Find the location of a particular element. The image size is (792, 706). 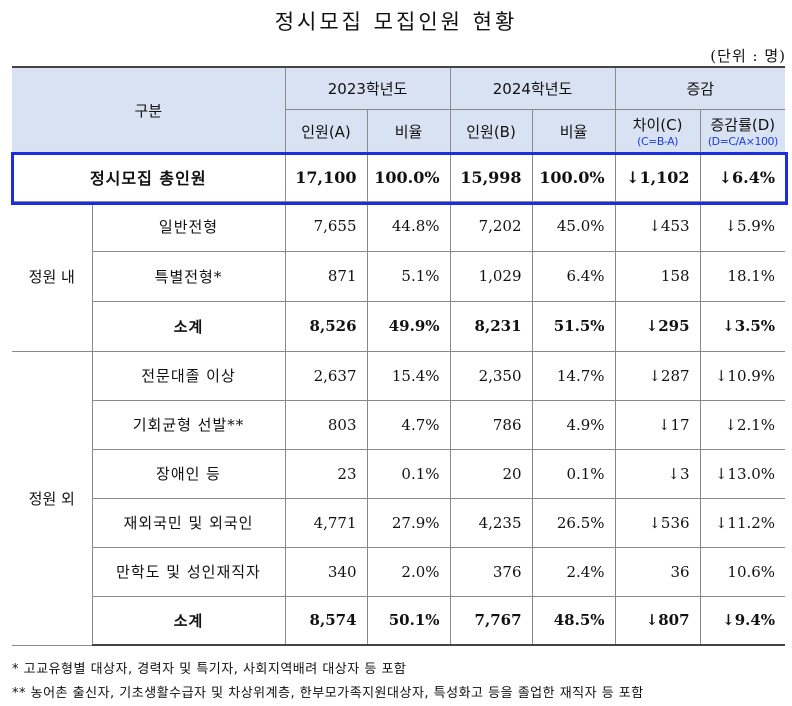

row-a: 871 is located at coordinates (326, 276).